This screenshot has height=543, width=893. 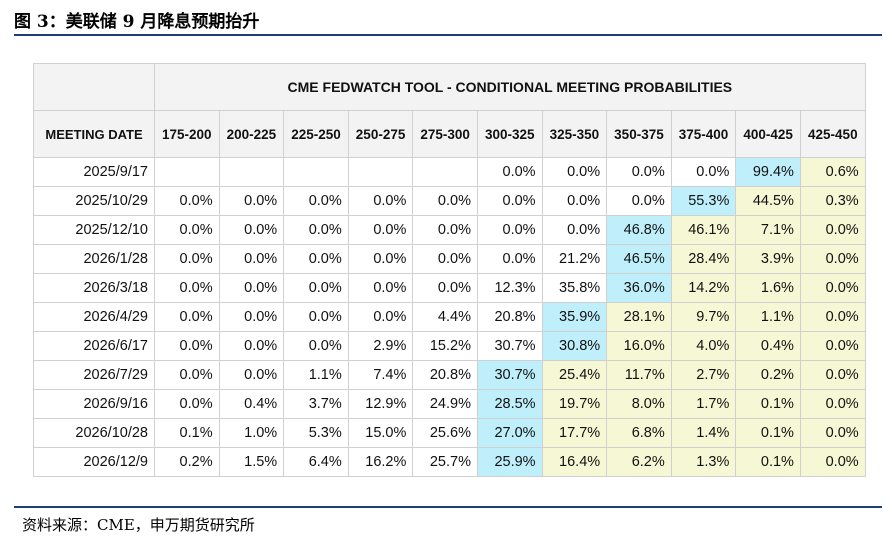 What do you see at coordinates (94, 404) in the screenshot?
I see `meeting-date-cell: 2026/9/16` at bounding box center [94, 404].